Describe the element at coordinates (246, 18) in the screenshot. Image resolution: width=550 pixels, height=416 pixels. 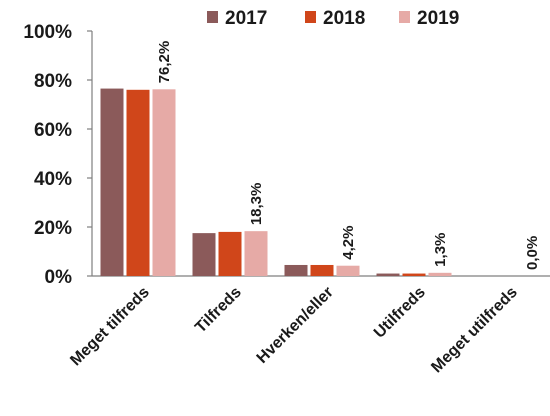
I see `legend-label-2017: 2017` at that location.